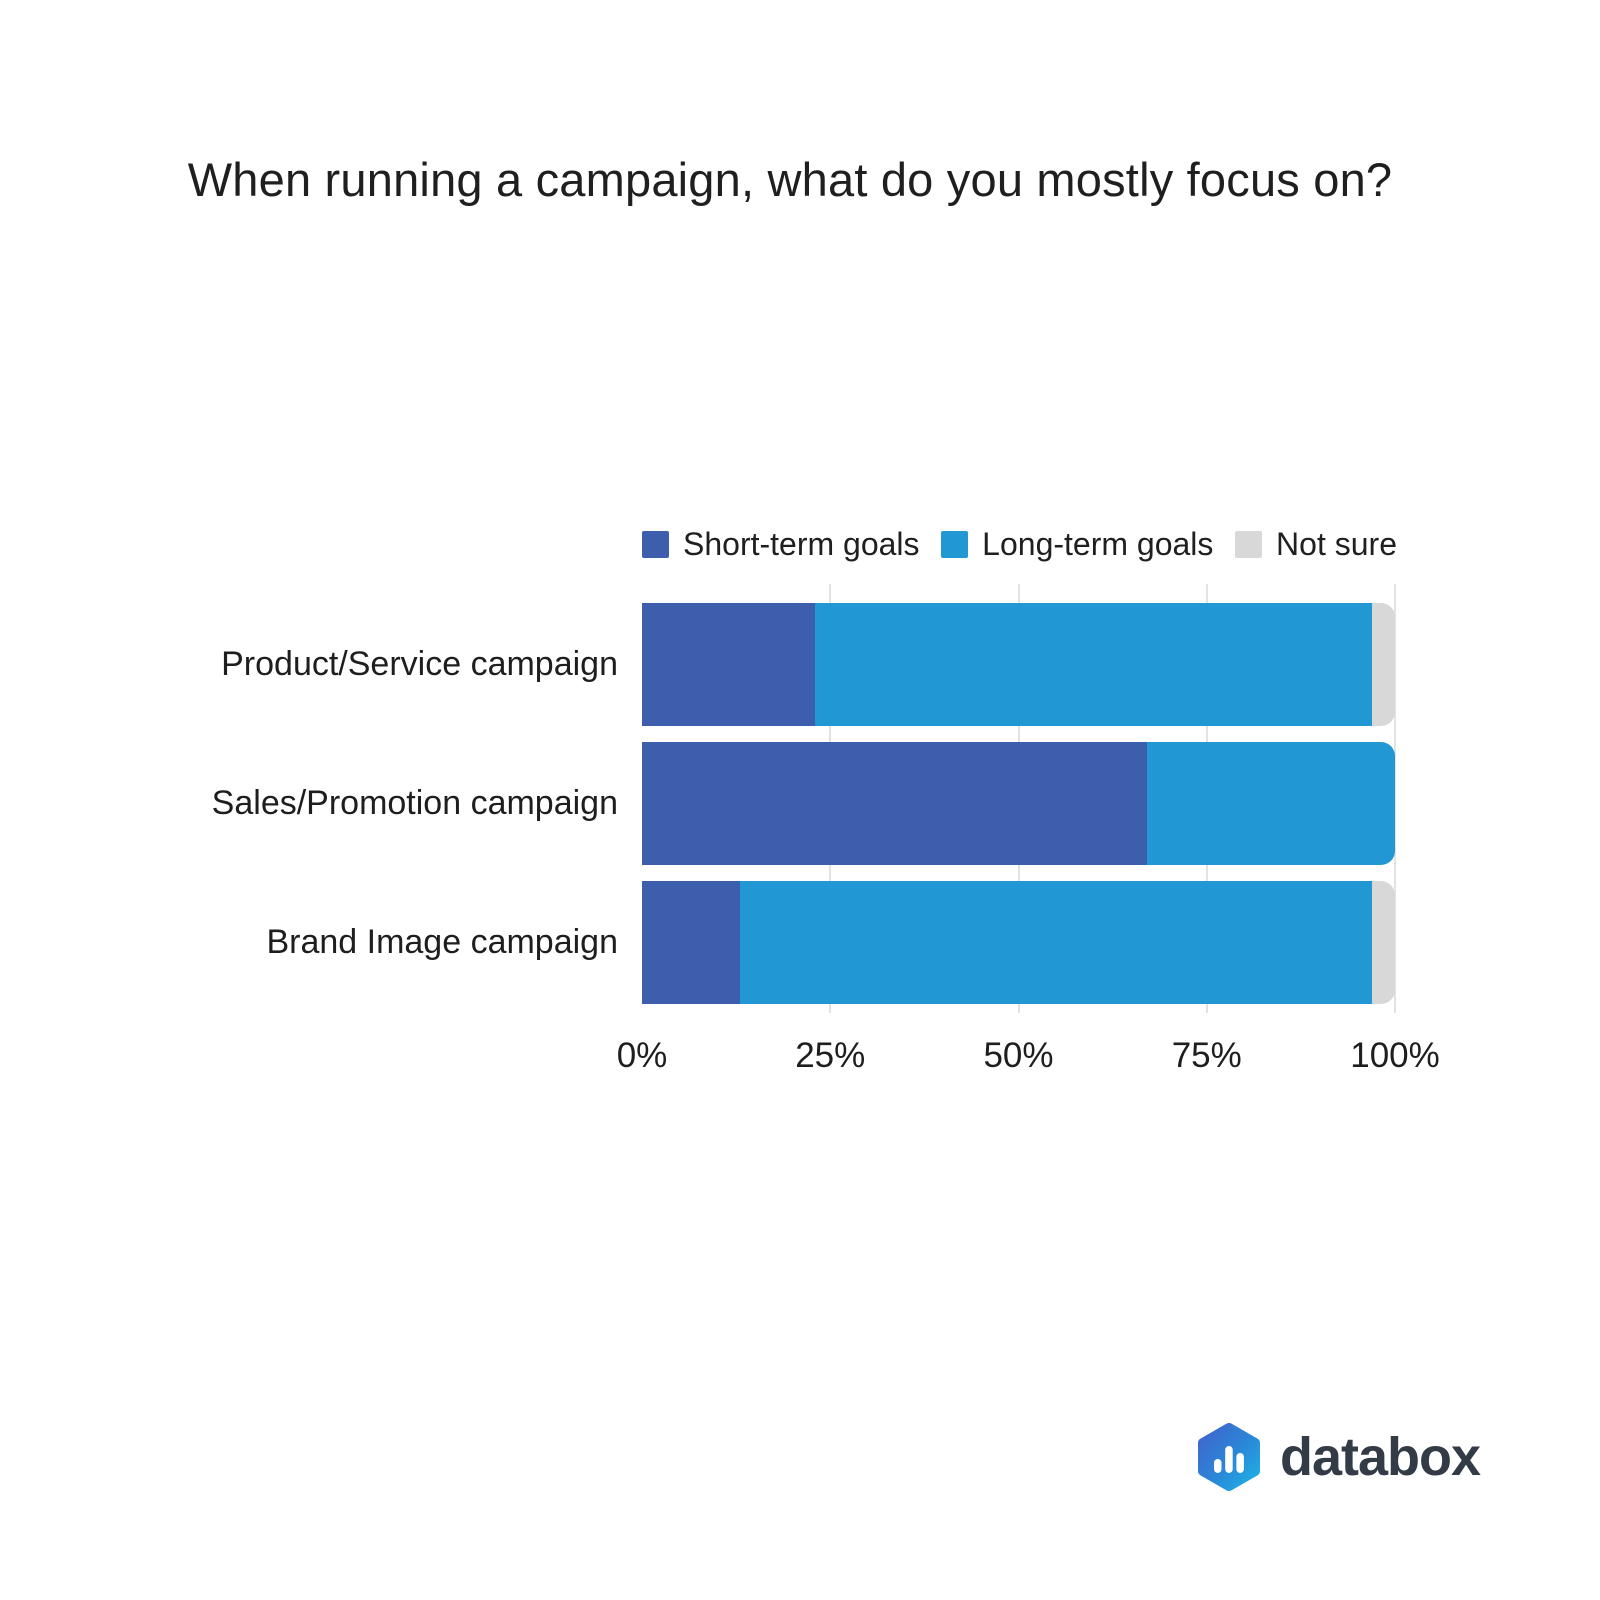  I want to click on x-axis: 0% 25% 50% 75% 100%, so click(1028, 1058).